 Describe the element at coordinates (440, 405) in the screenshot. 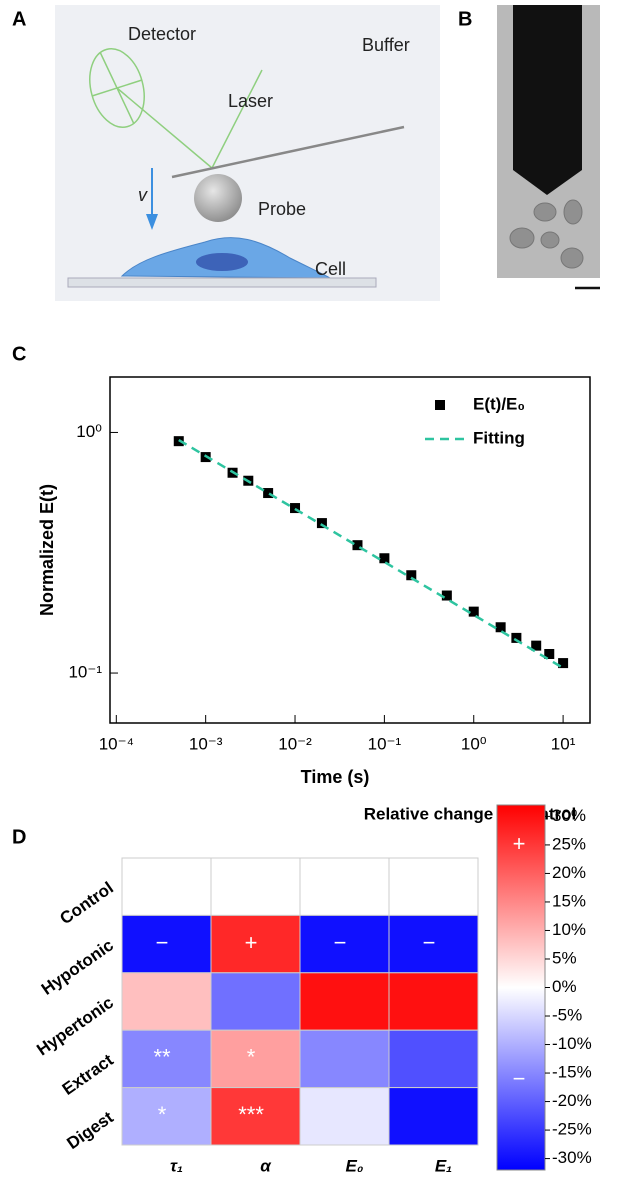

I see `legend-marker` at that location.